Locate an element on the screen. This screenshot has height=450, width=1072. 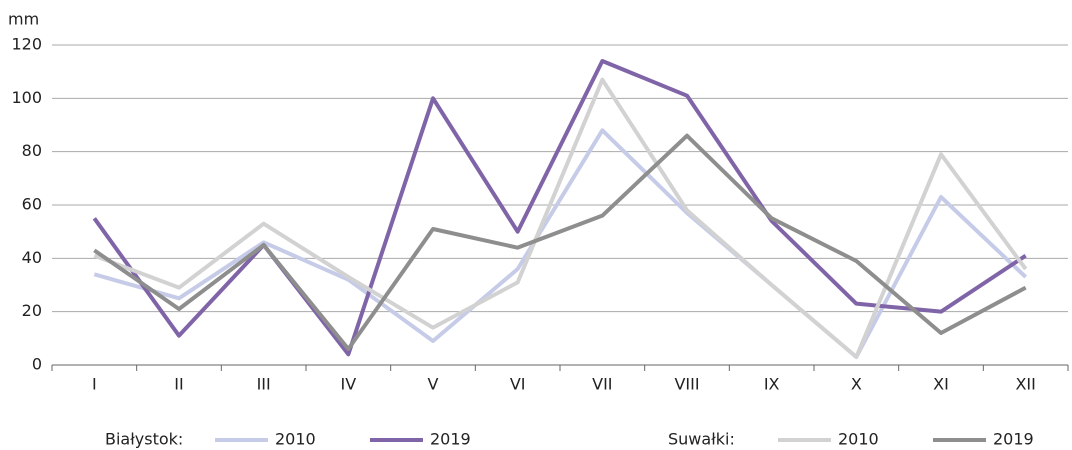
y-tick-label: 0 is located at coordinates (37, 364).